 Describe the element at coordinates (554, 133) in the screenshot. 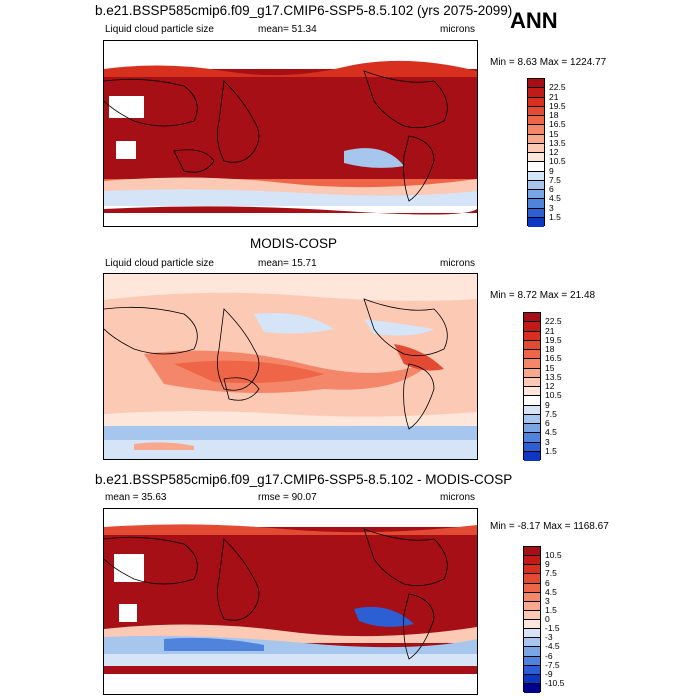

I see `colorbar-label: 15` at that location.